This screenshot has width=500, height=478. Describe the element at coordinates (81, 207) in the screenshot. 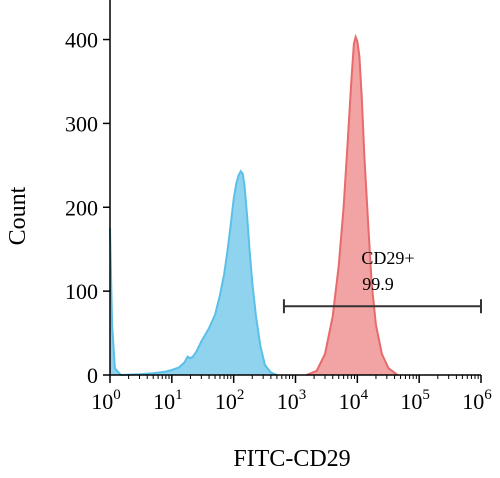

I see `y-tick-label: 200` at that location.